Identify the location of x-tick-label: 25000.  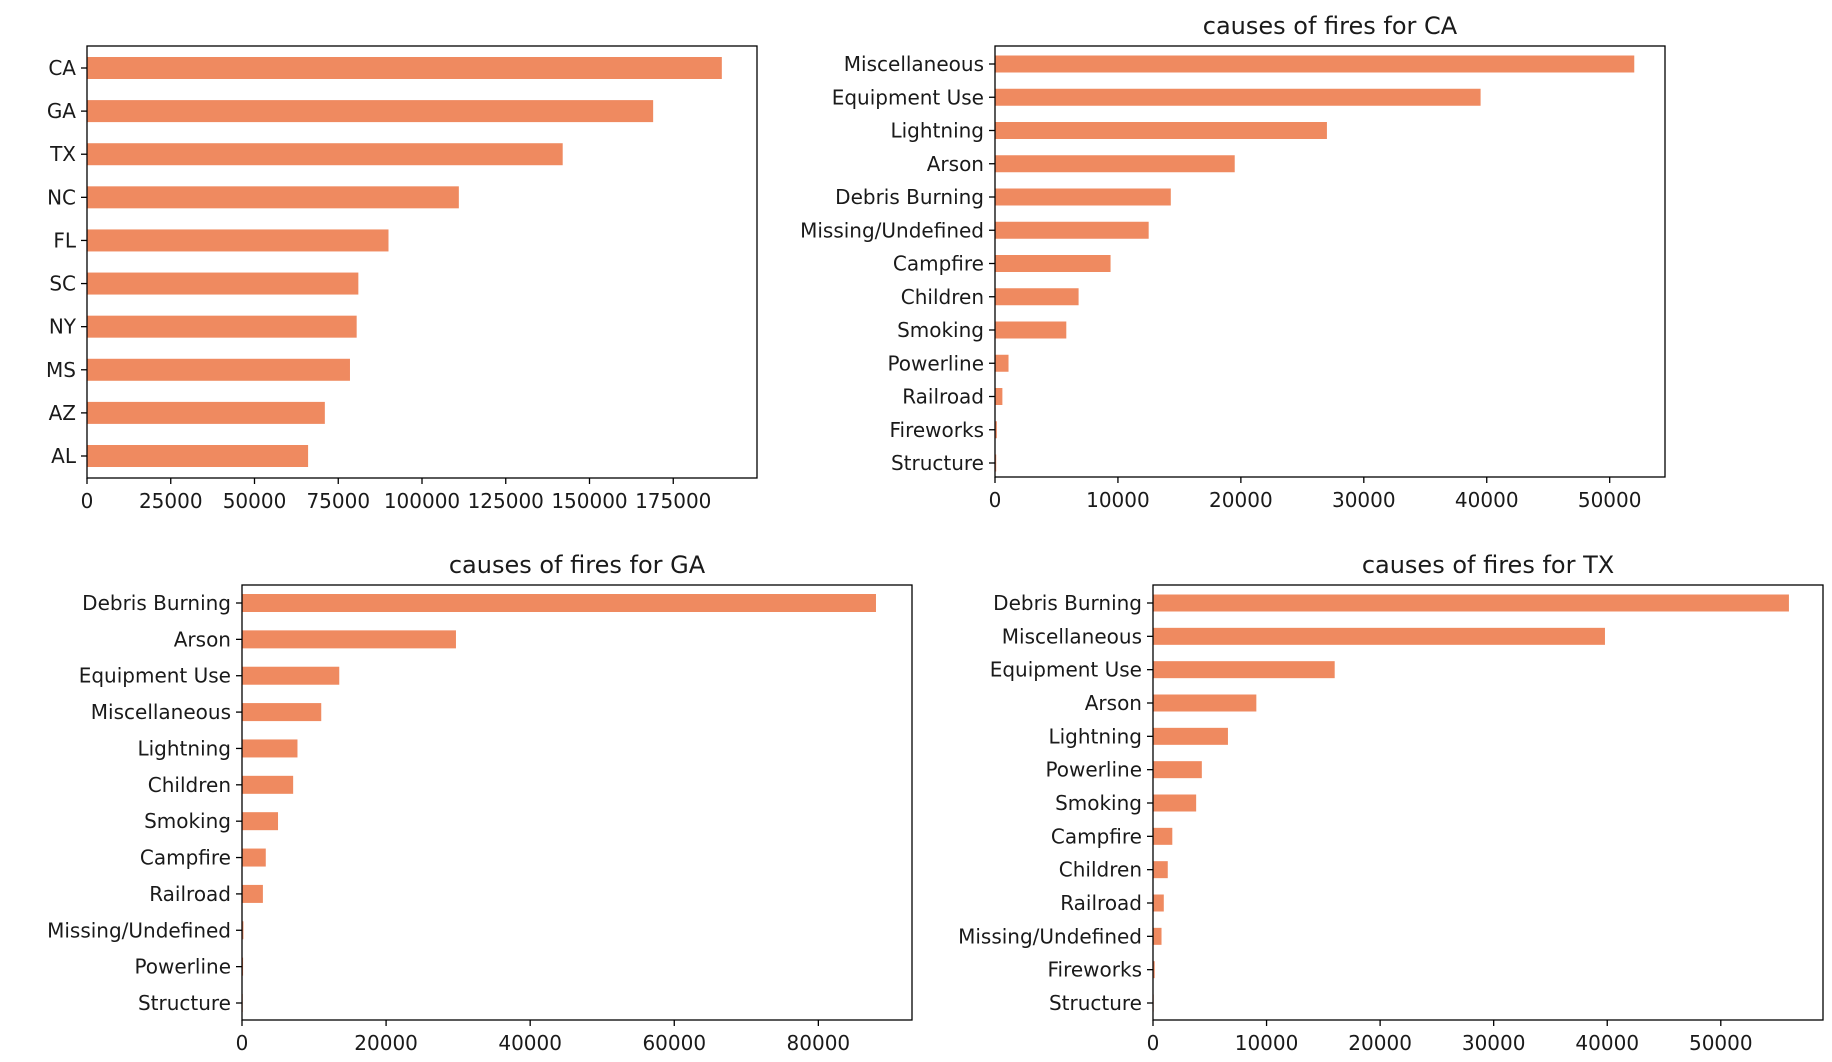
(171, 501).